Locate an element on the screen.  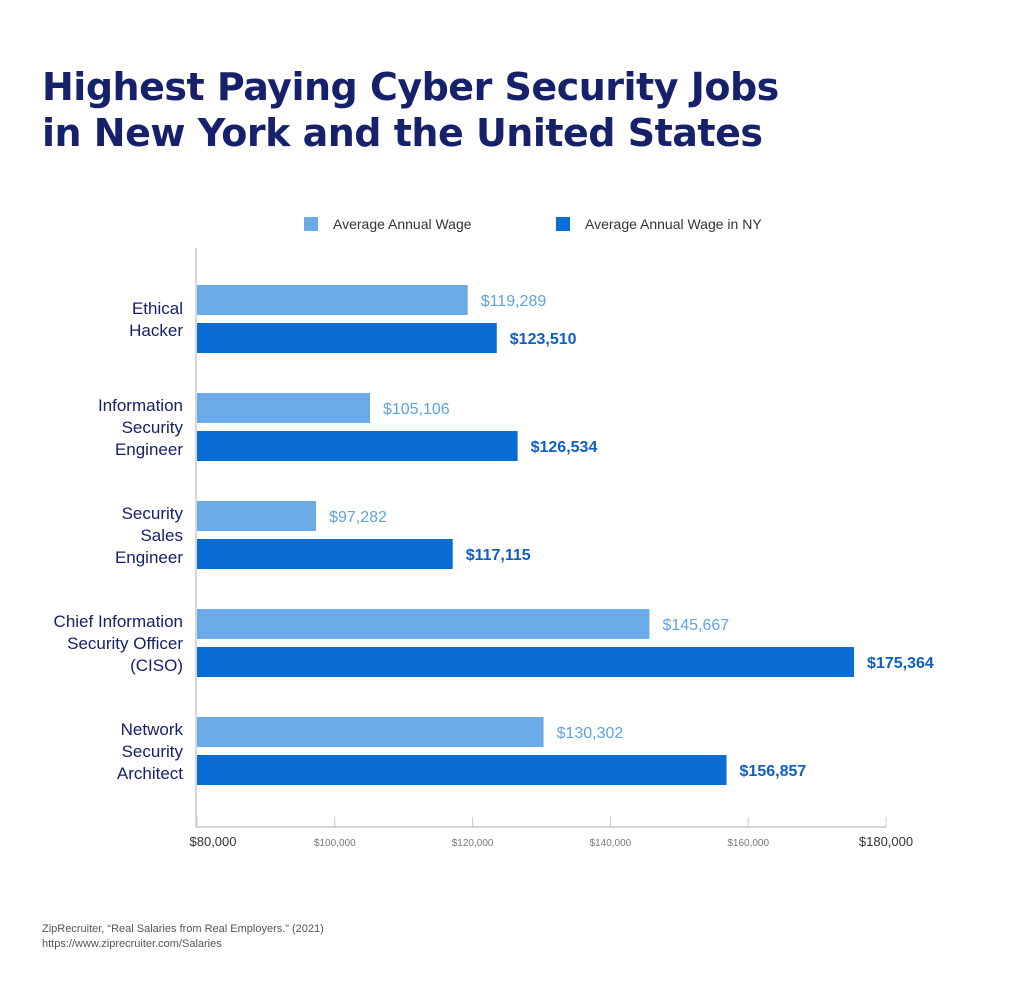
x-tick-label: $100,000 is located at coordinates (335, 843).